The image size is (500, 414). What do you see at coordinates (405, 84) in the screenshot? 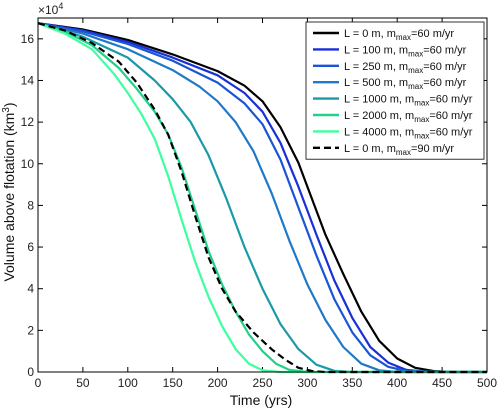
I see `legend-label-4: L = 500 m, mmax=60 m/yr` at bounding box center [405, 84].